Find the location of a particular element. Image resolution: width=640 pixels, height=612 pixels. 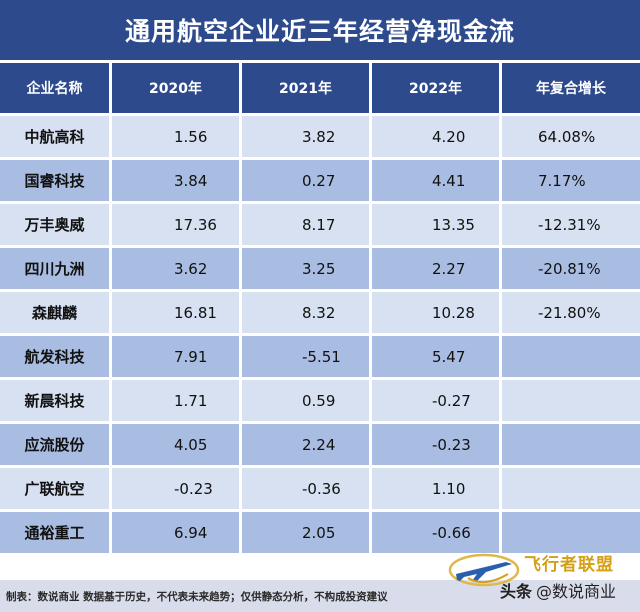

watermark-handle-line: 头条 @数说商业 is located at coordinates (558, 590).